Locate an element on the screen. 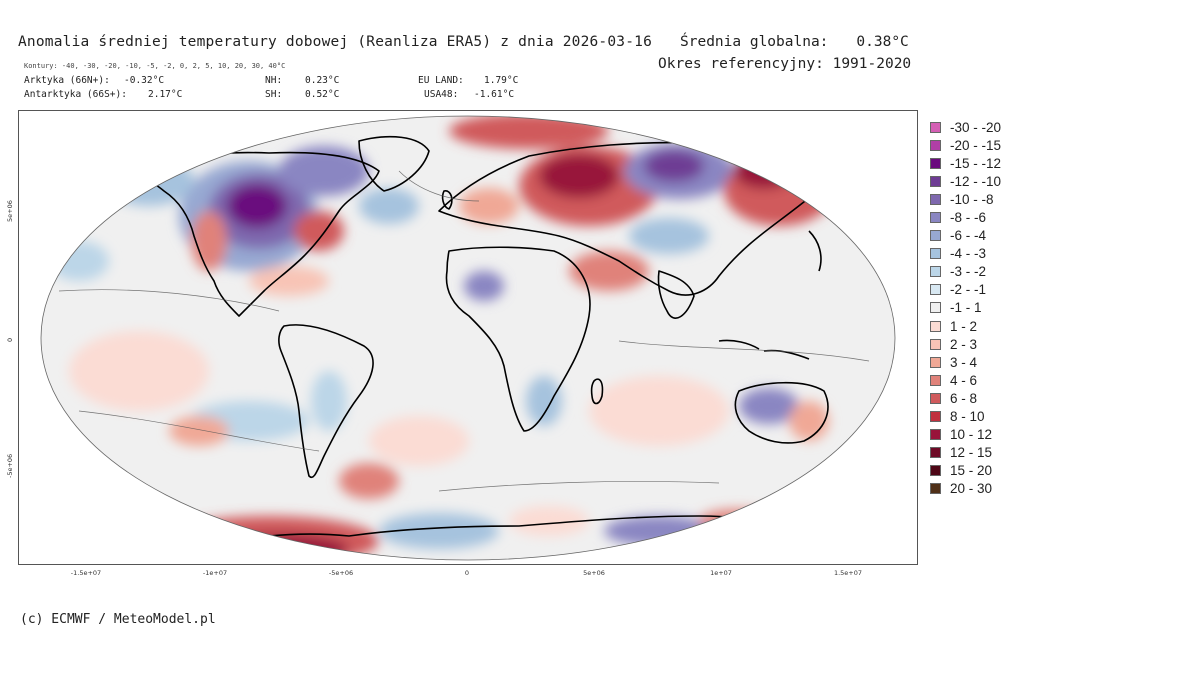  legend-label: 1 - 2 is located at coordinates (964, 326).